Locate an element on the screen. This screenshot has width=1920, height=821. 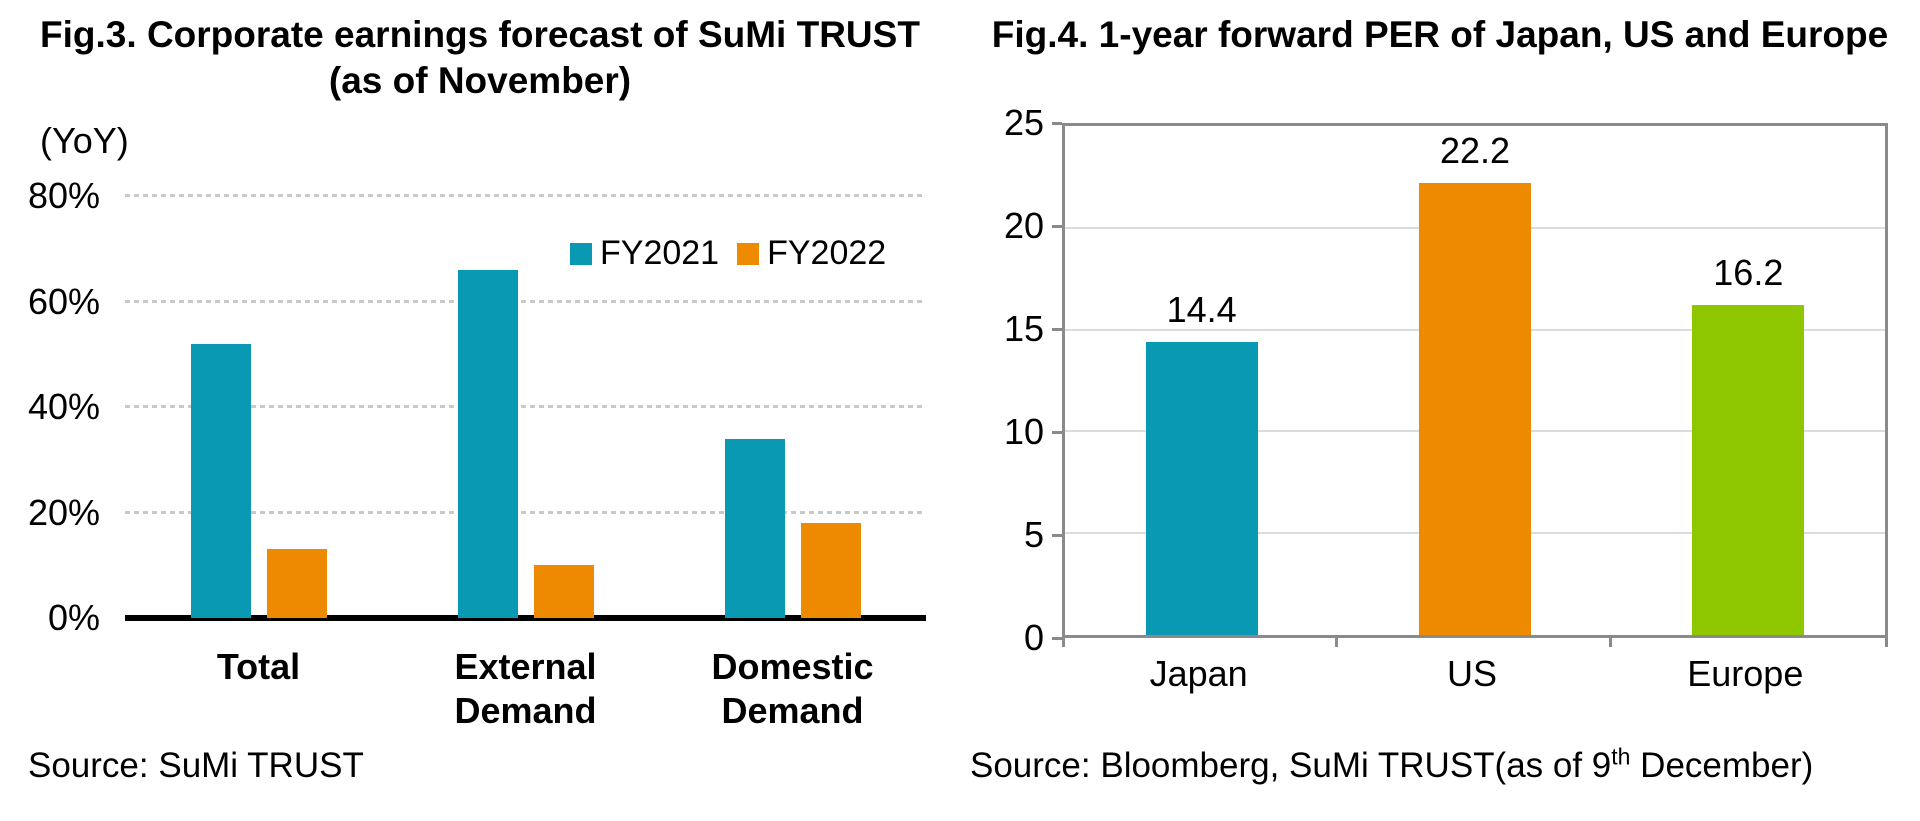
y-tick-label-10: 10 is located at coordinates (1023, 431).